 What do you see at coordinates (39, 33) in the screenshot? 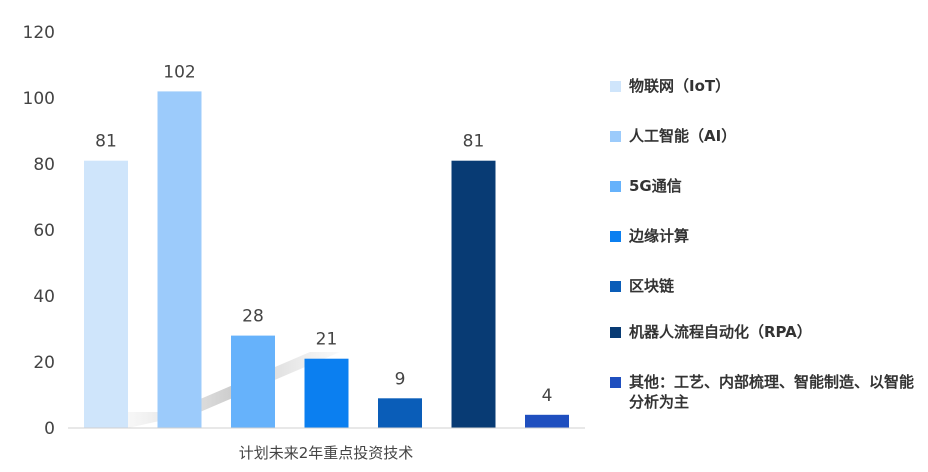
I see `y-tick-label: 120` at bounding box center [39, 33].